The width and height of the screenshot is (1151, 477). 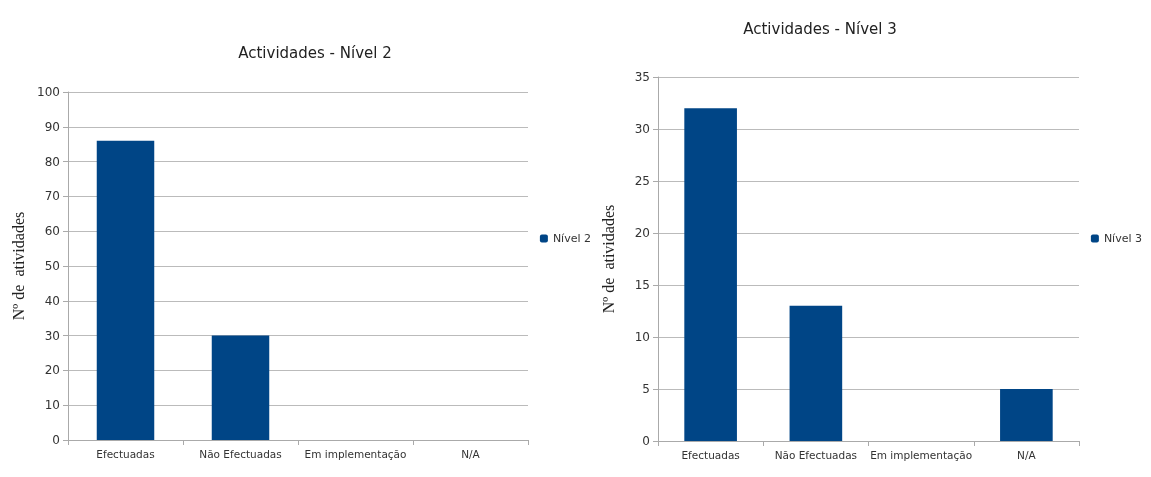 I want to click on legend-label: Nível 3, so click(x=1123, y=238).